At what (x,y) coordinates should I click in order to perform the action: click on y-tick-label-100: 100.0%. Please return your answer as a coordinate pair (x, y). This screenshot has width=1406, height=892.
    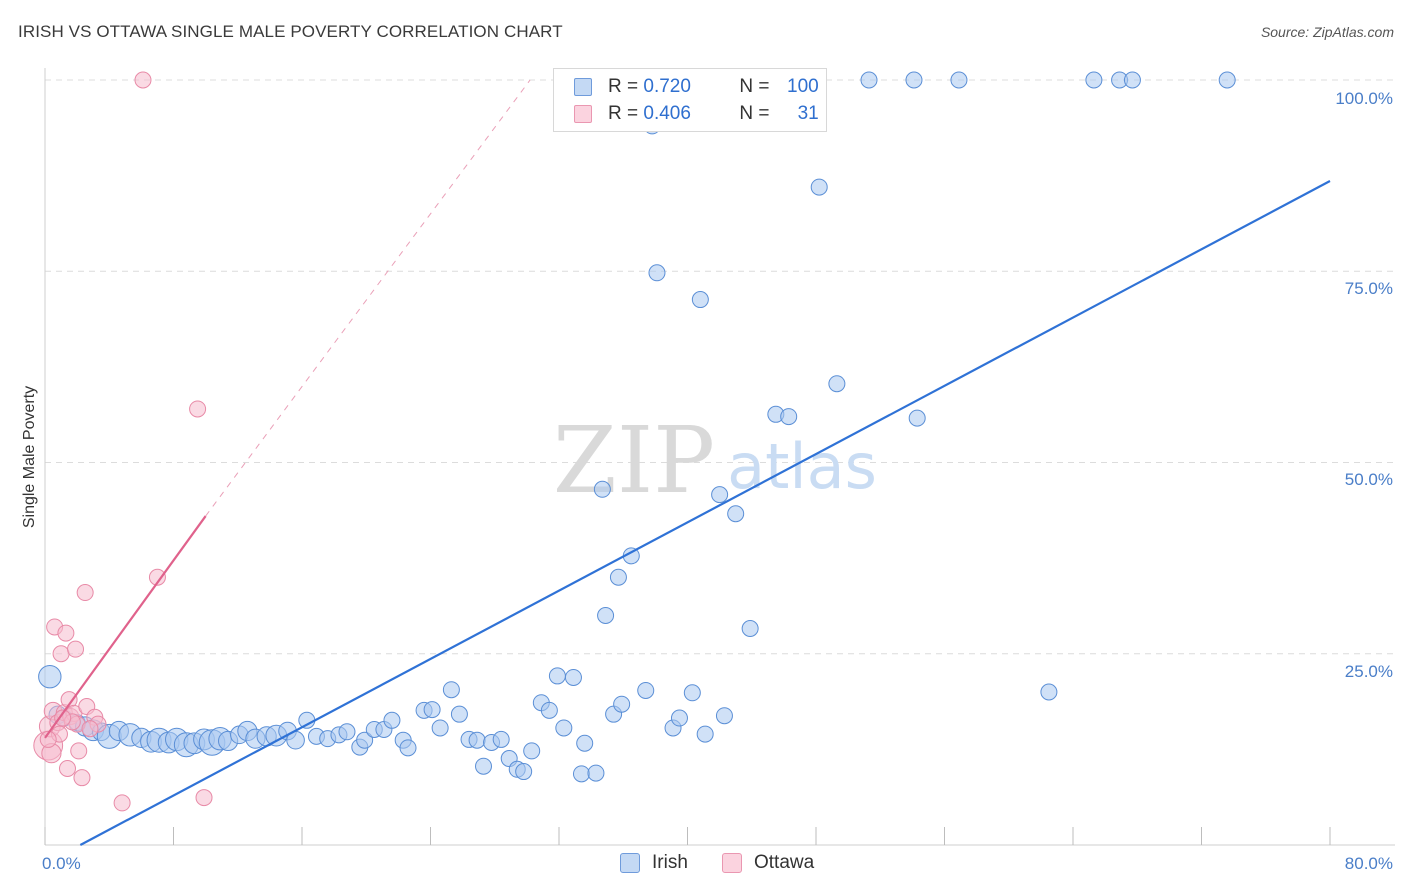
    Looking at the image, I should click on (1364, 98).